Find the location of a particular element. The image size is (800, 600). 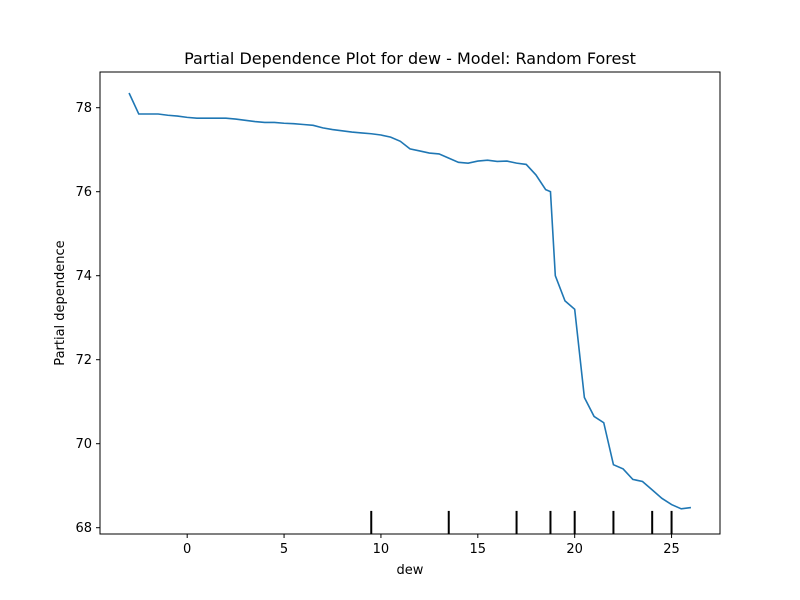

x-tick-label: 5 is located at coordinates (284, 549).